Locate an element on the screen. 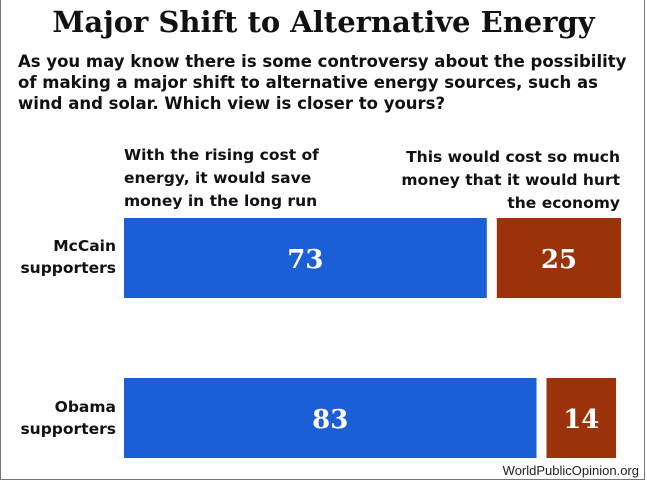  bar-obama-hurt-economy is located at coordinates (581, 418).